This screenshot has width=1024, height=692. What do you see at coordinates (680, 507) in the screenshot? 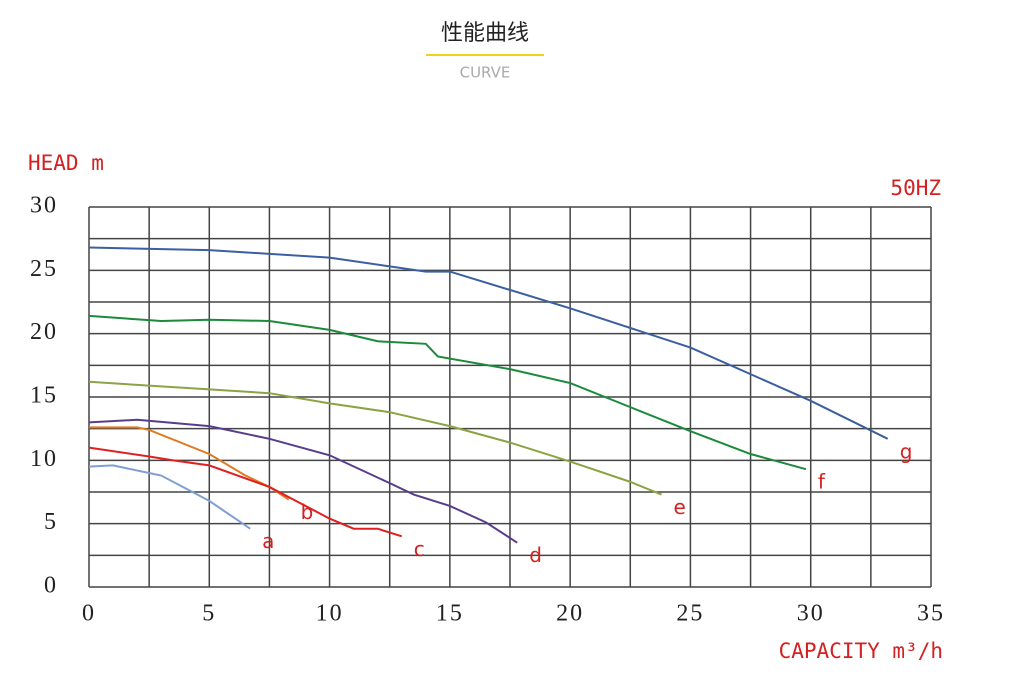
I see `curve-label: e` at bounding box center [680, 507].